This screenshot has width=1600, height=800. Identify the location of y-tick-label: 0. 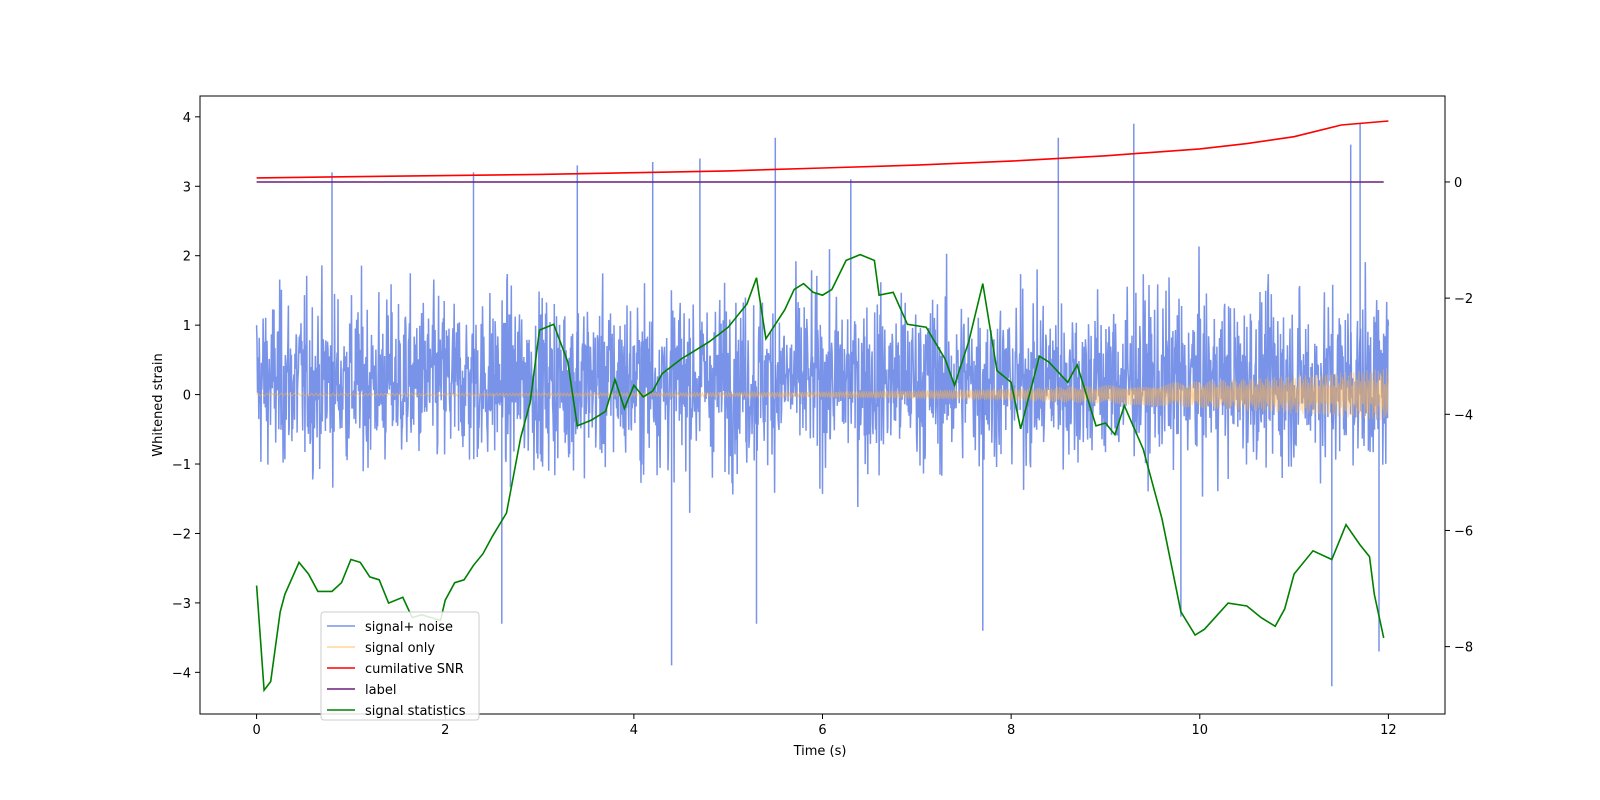
(187, 396).